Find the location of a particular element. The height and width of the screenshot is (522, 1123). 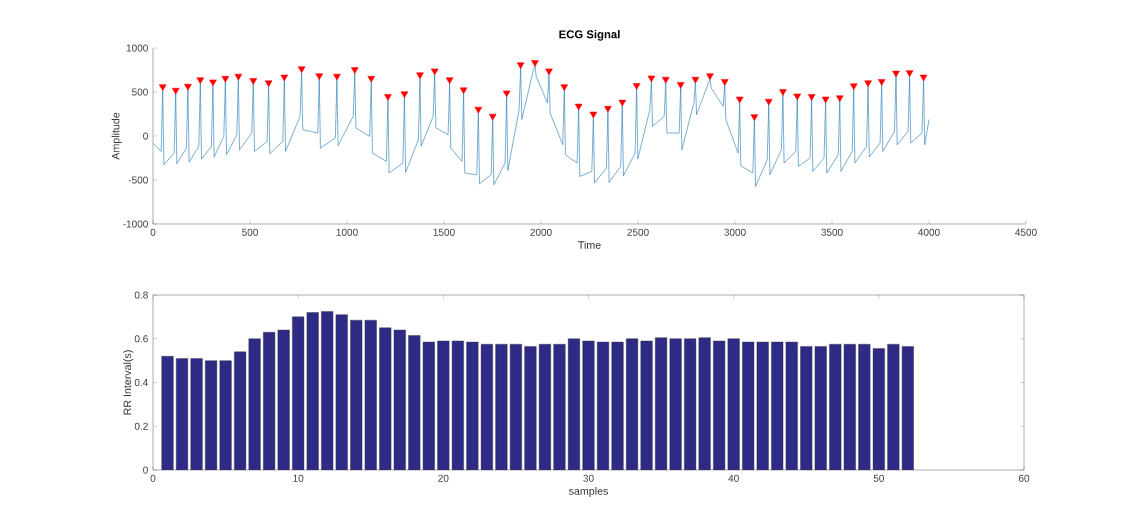

x-tick-label: 4500 is located at coordinates (1026, 232).